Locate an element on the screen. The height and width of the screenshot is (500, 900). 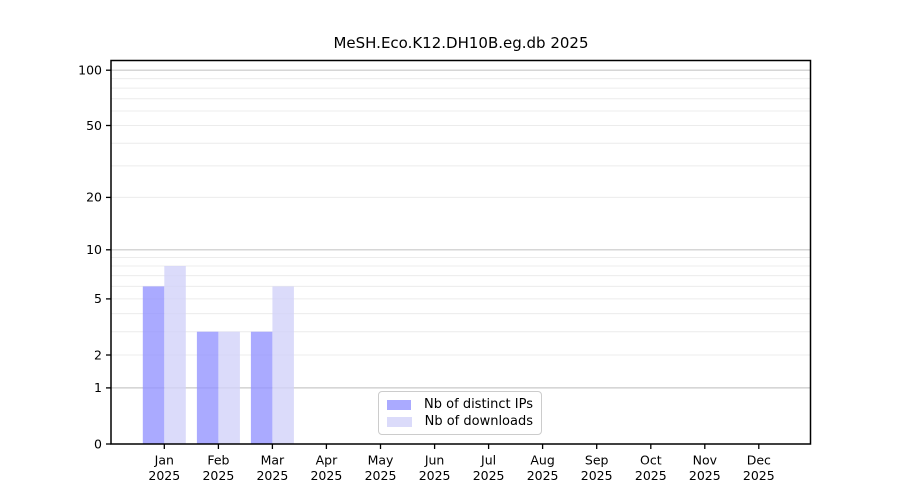
x-month-label: Jun is located at coordinates (434, 460).